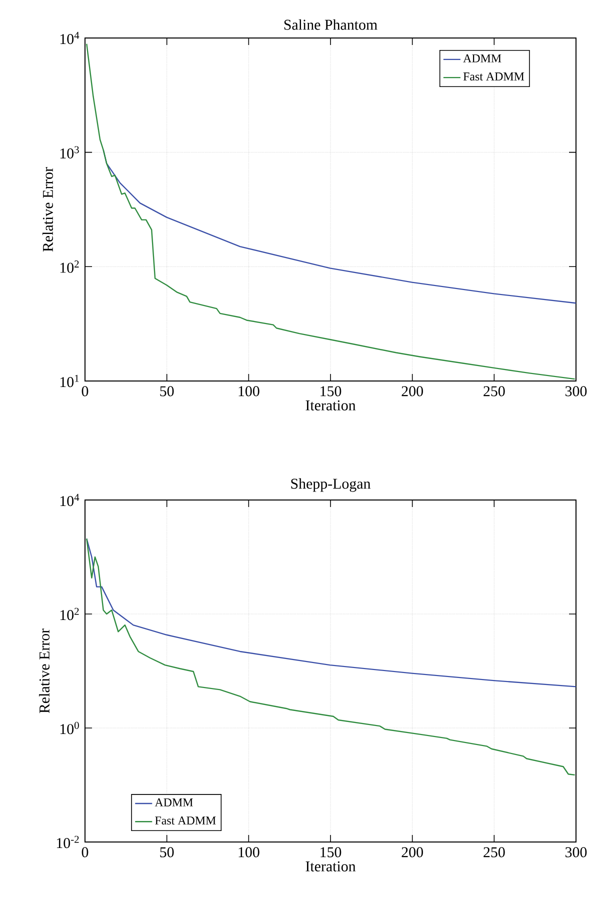 This screenshot has width=594, height=903. Describe the element at coordinates (331, 24) in the screenshot. I see `chart-title: Saline Phantom` at that location.